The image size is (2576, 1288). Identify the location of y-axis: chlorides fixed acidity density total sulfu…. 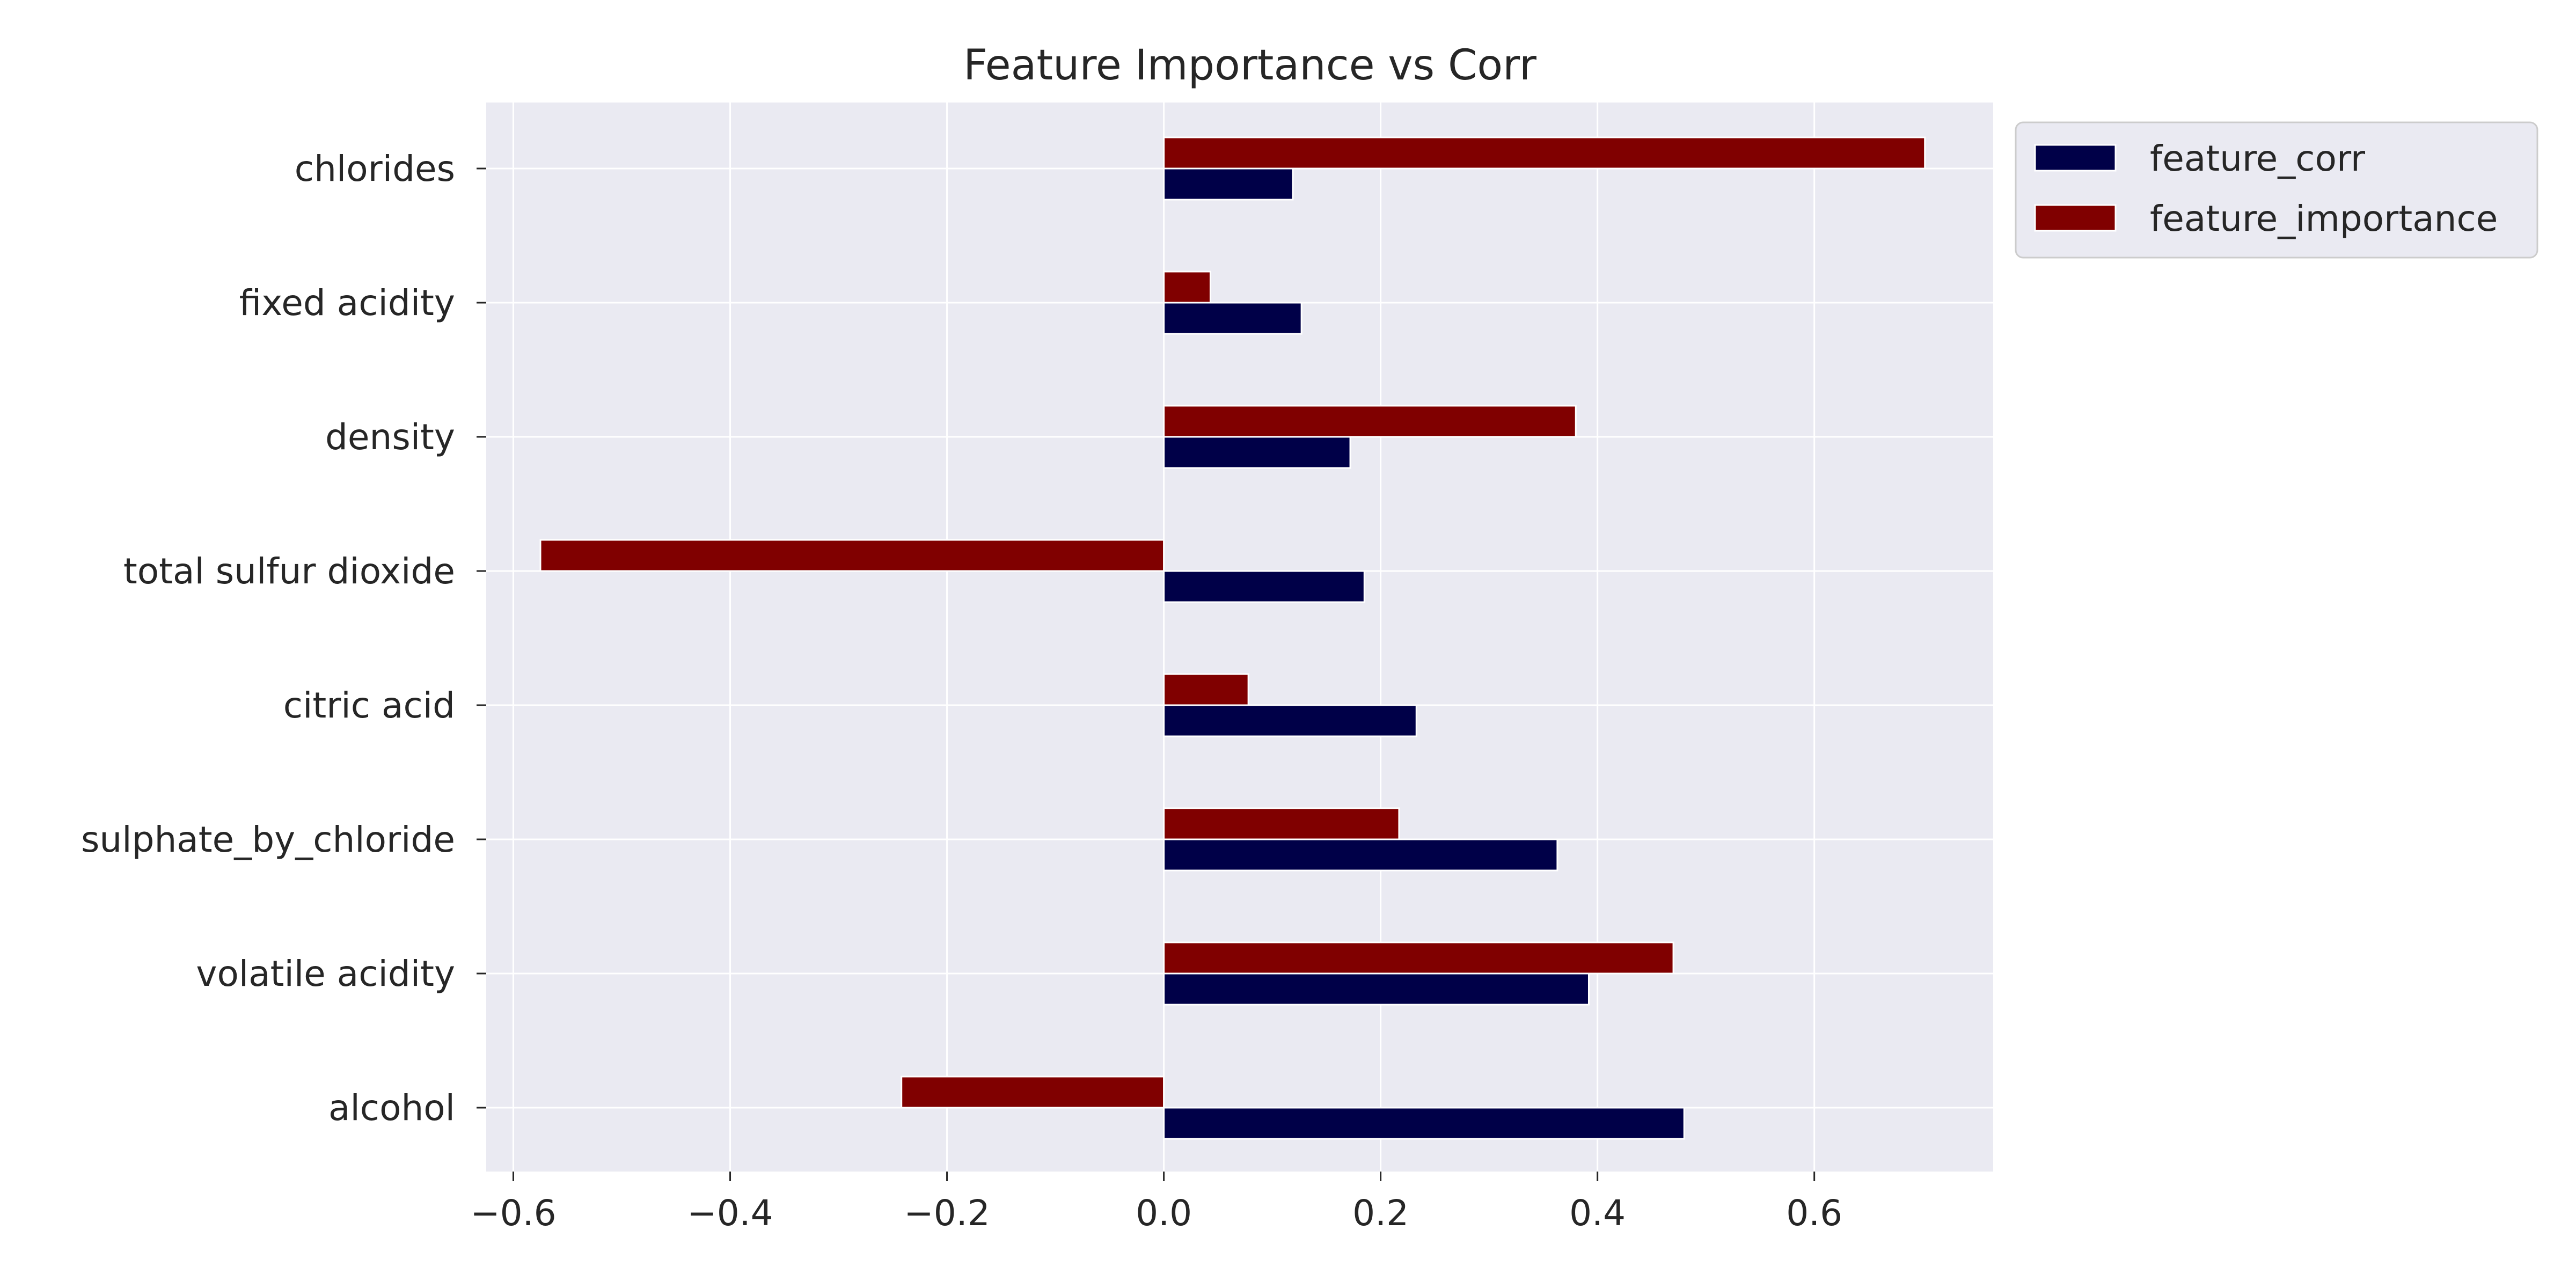
(283, 638).